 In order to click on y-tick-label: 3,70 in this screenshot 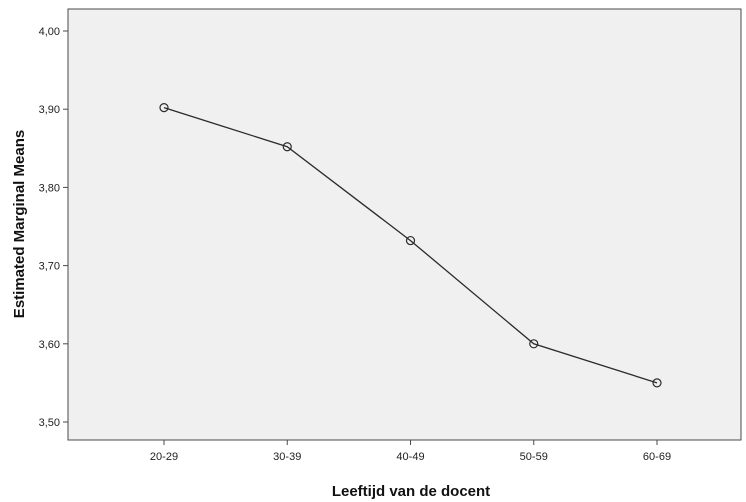, I will do `click(49, 267)`.